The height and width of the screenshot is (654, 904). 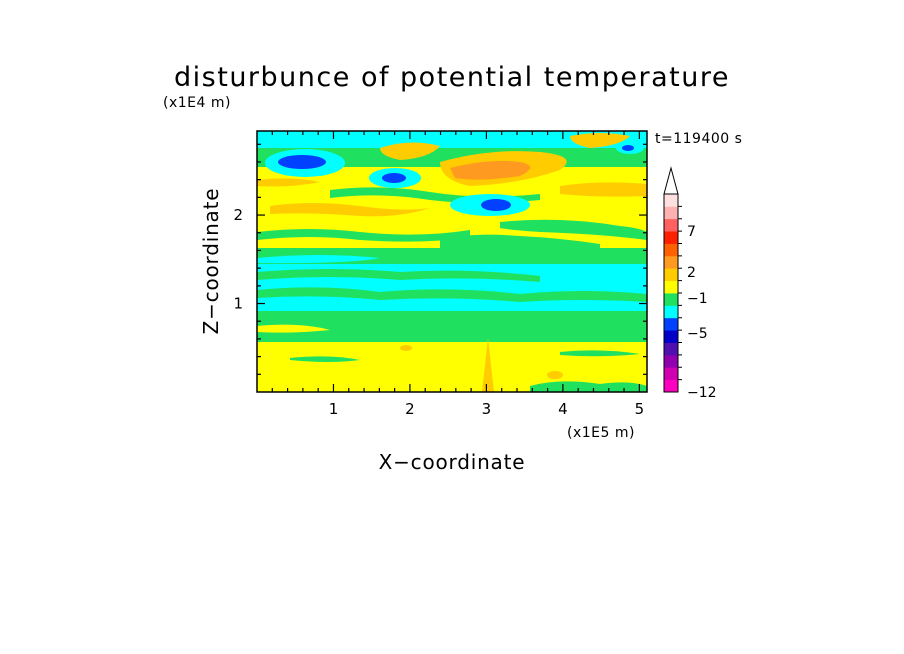 What do you see at coordinates (238, 215) in the screenshot?
I see `y-tick-label: 2` at bounding box center [238, 215].